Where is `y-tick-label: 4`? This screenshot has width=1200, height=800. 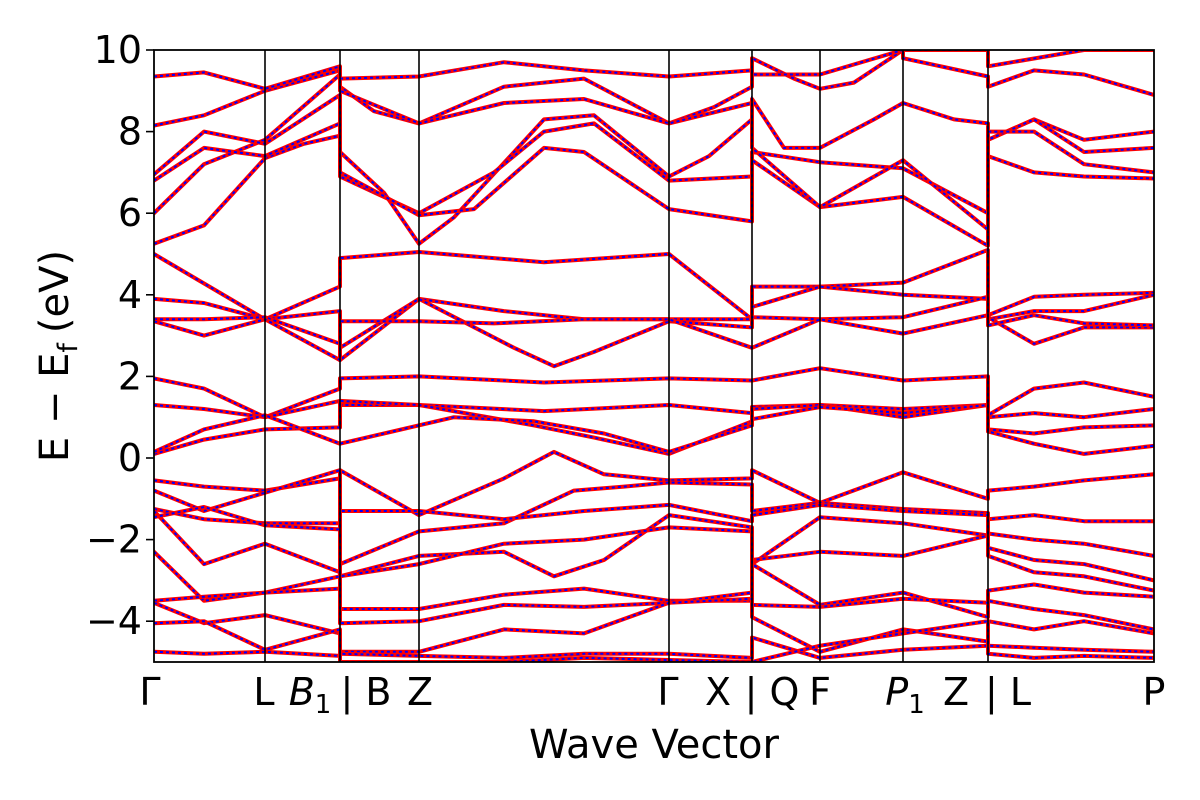 y-tick-label: 4 is located at coordinates (130, 295).